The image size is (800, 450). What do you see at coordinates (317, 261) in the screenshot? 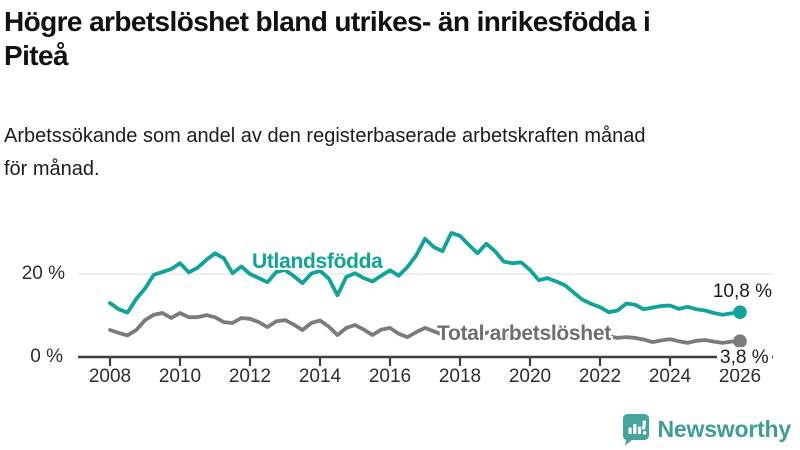
I see `series-label-utlandsfodda: Utlandsfödda` at bounding box center [317, 261].